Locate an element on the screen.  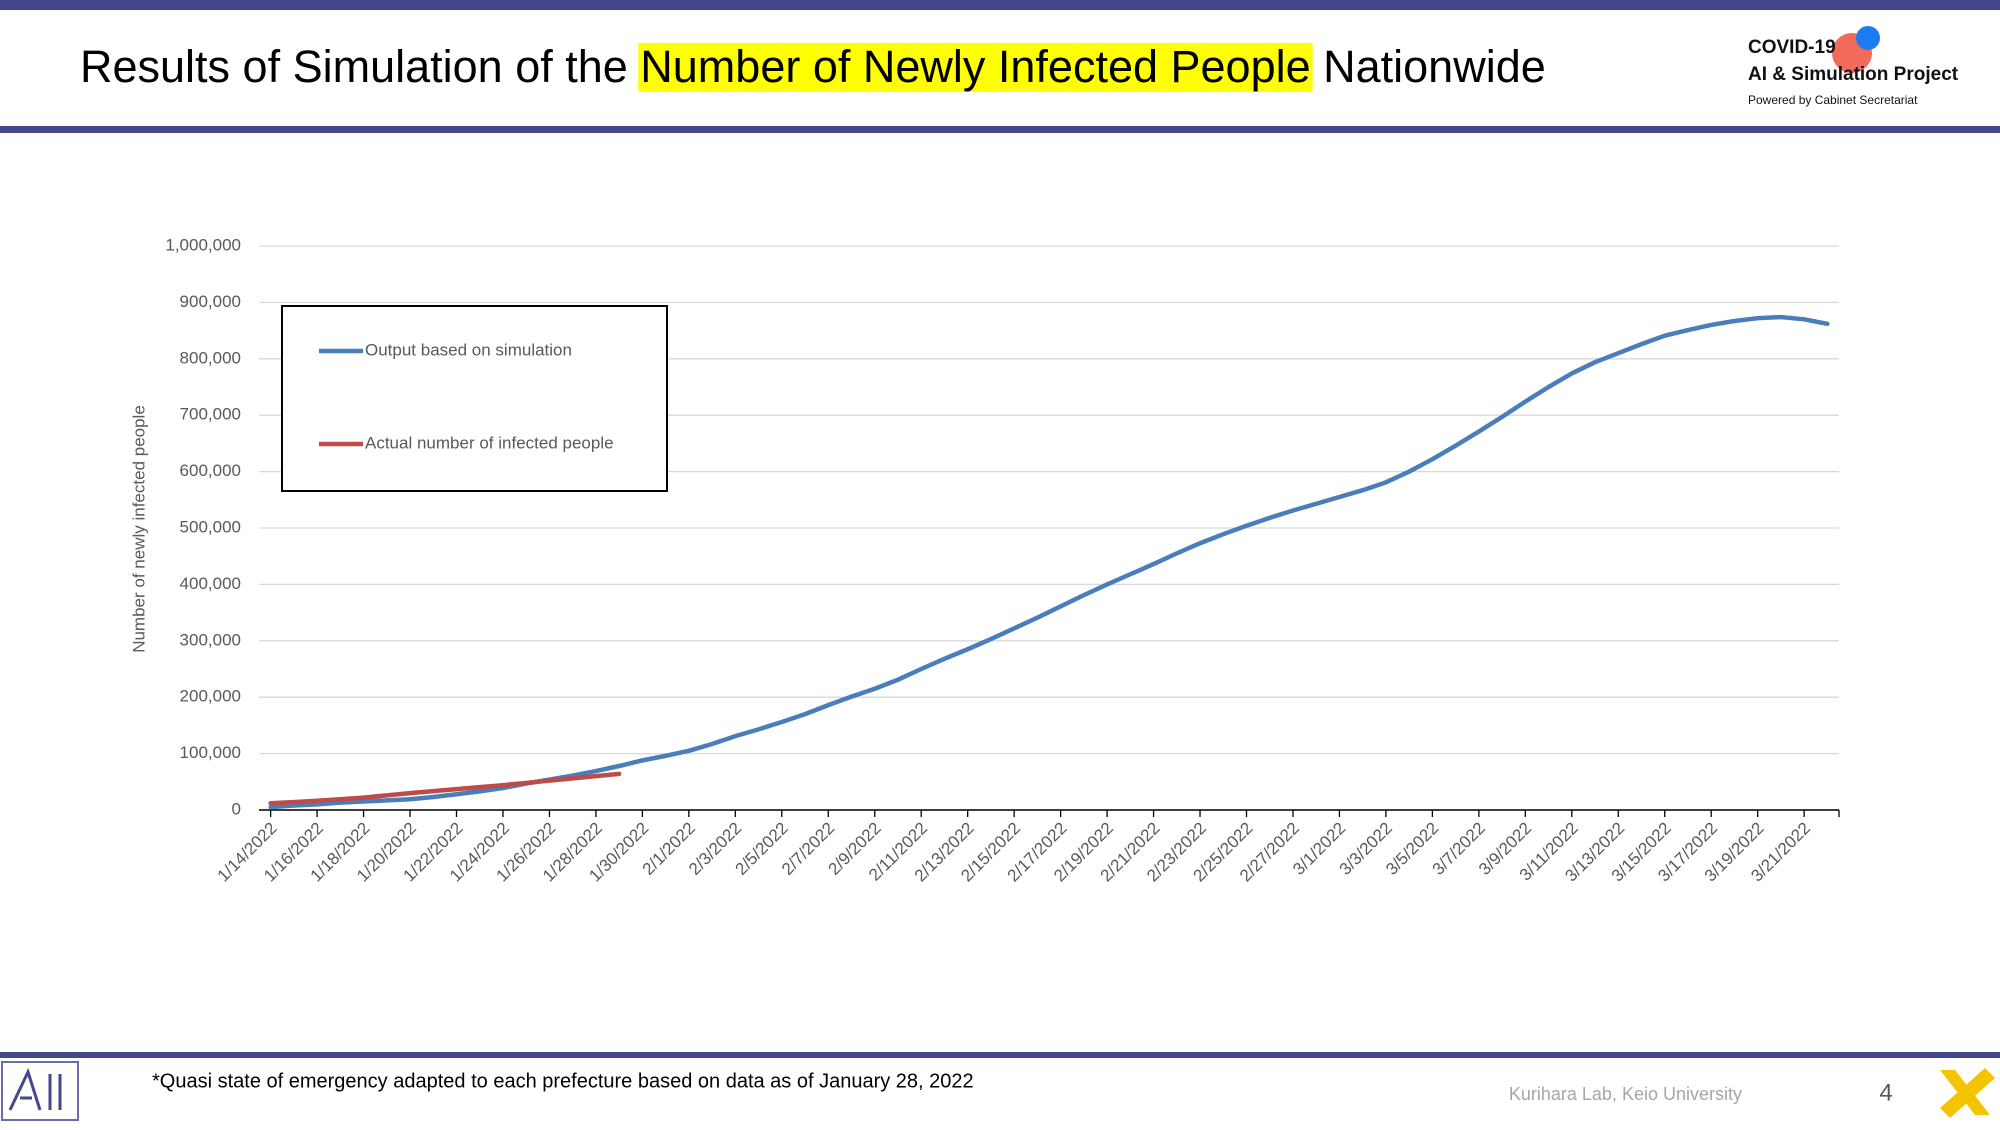
y-tick-label: 200,000 is located at coordinates (210, 696).